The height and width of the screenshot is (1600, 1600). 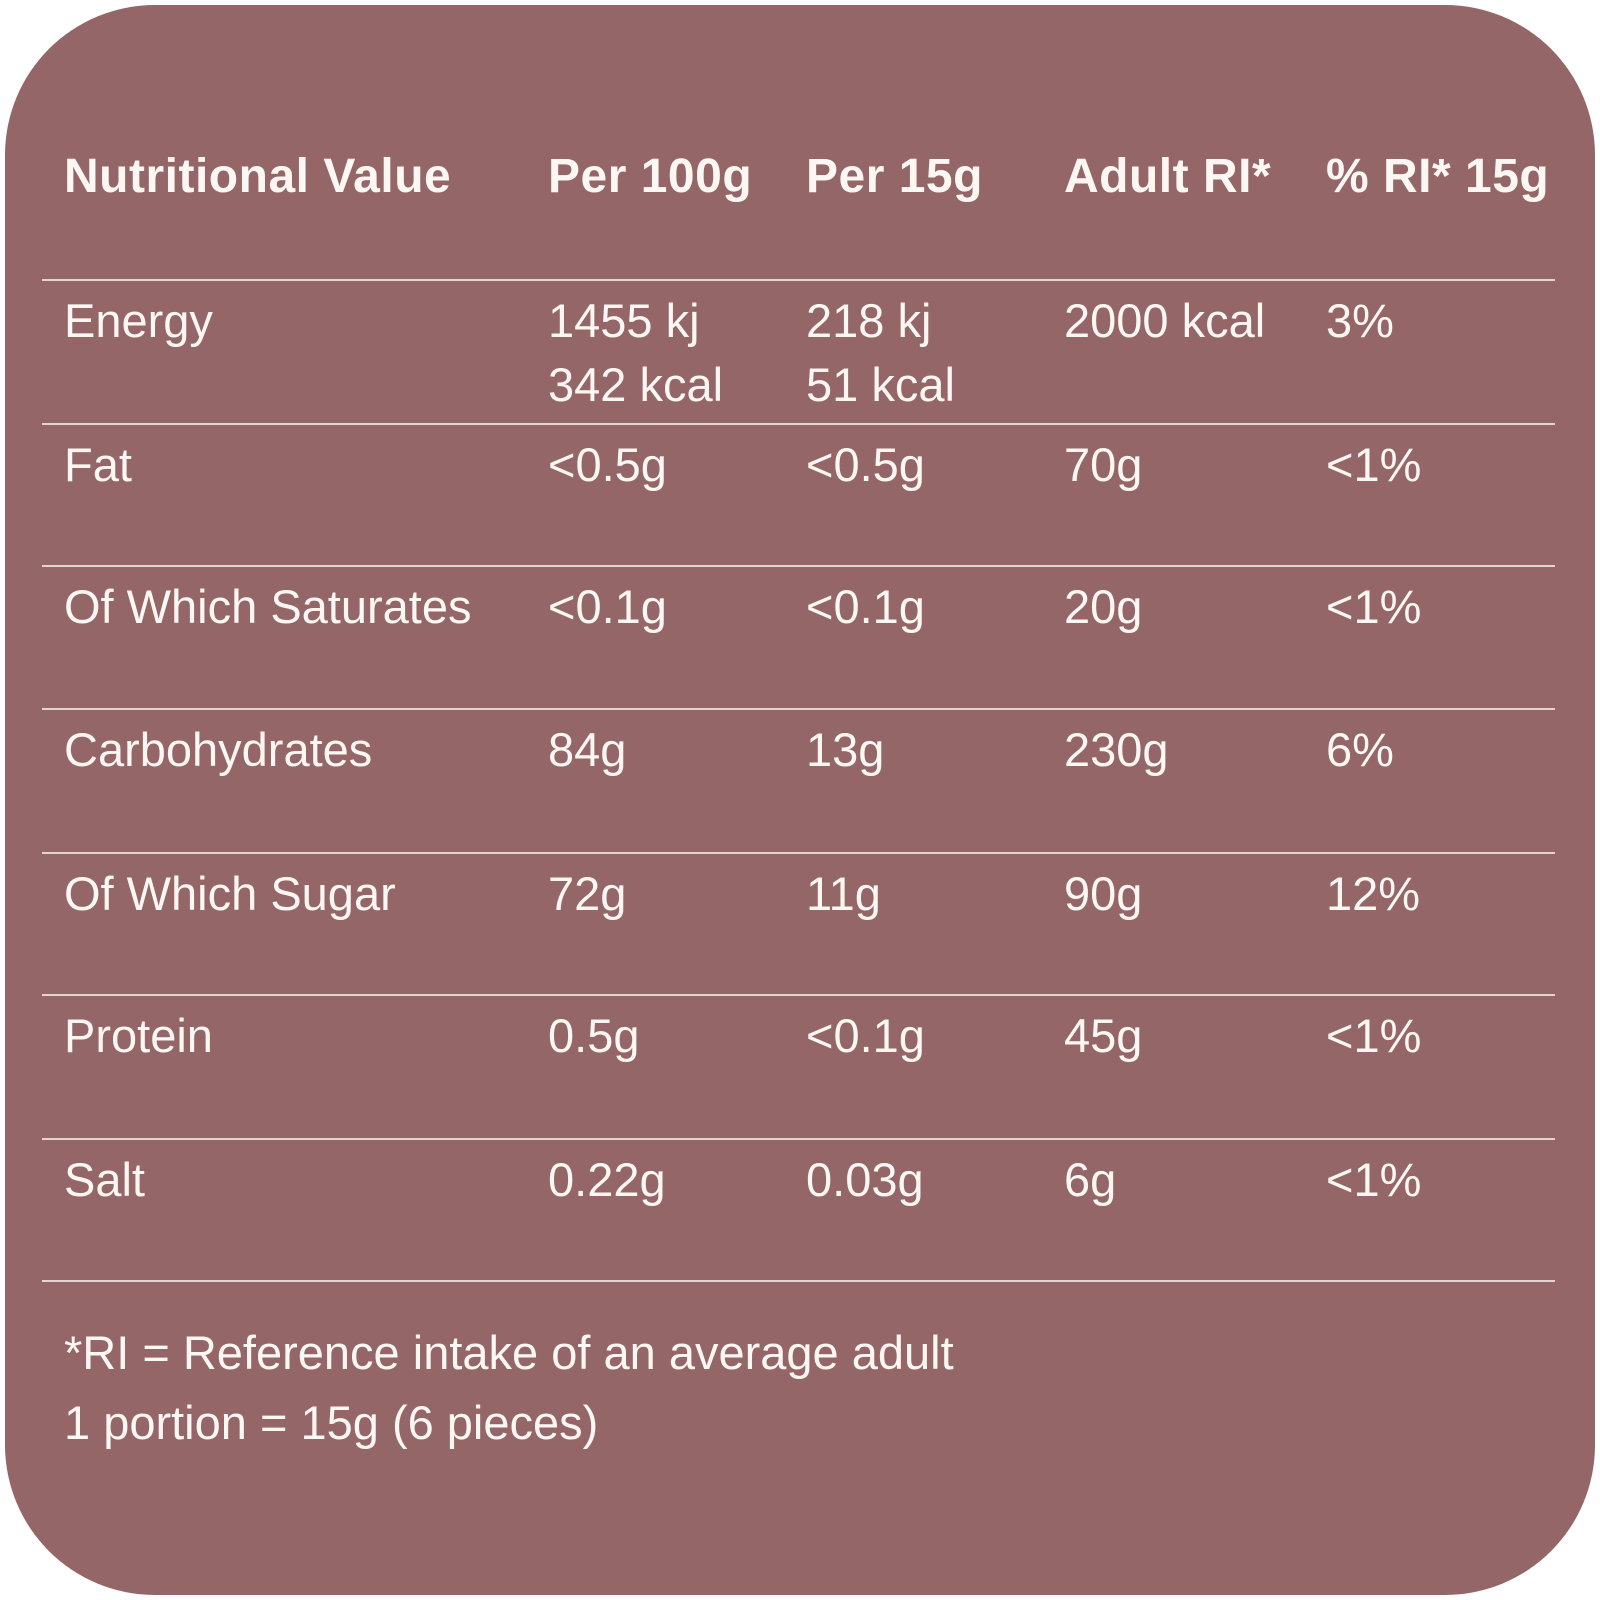 I want to click on nutrient-value: 218 kj 51 kcal, so click(x=928, y=353).